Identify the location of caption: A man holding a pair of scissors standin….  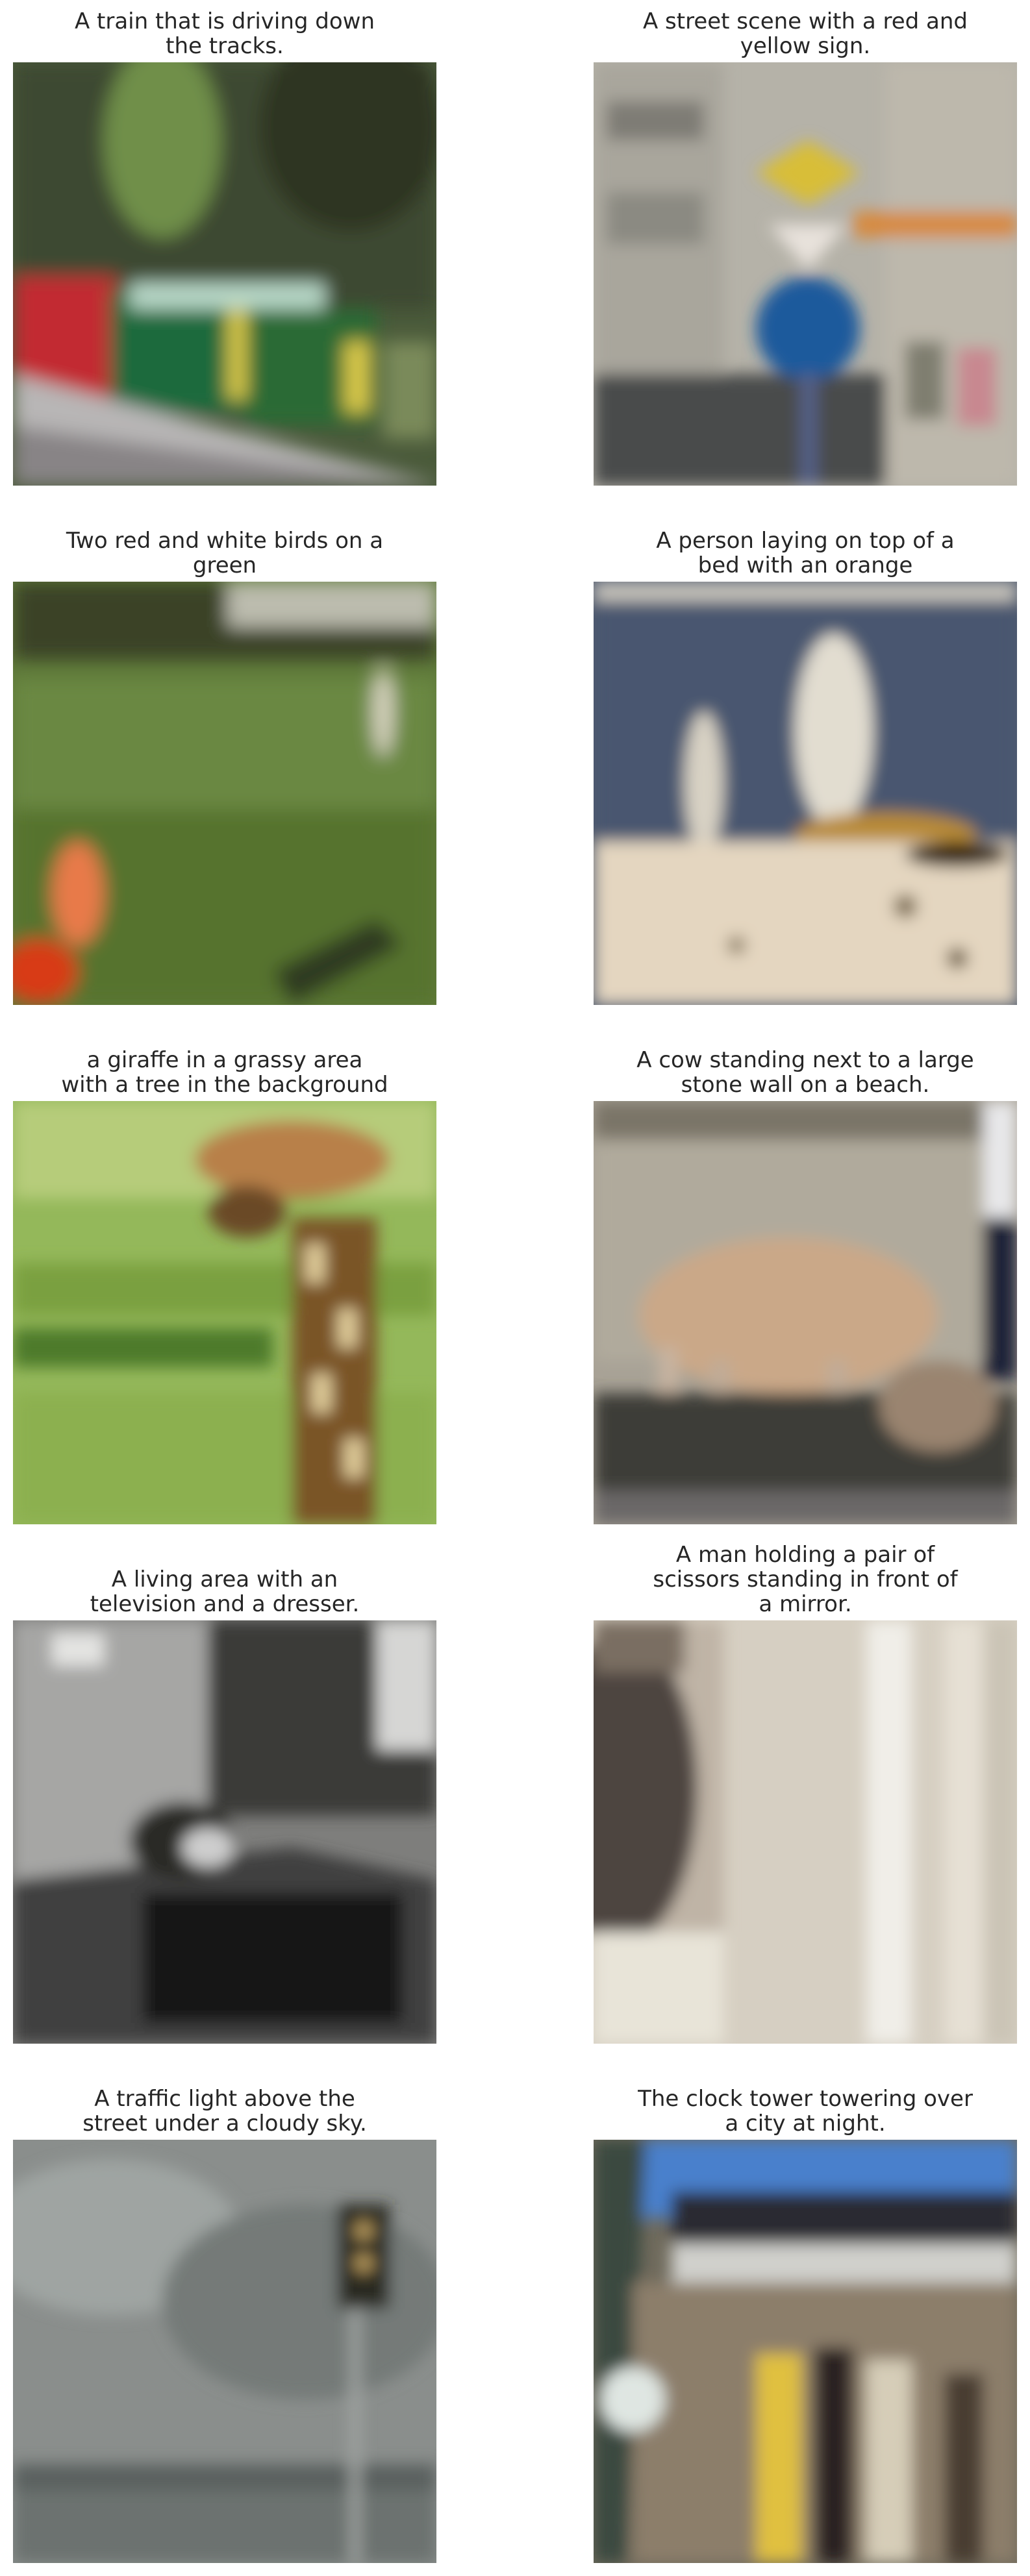
(805, 1579).